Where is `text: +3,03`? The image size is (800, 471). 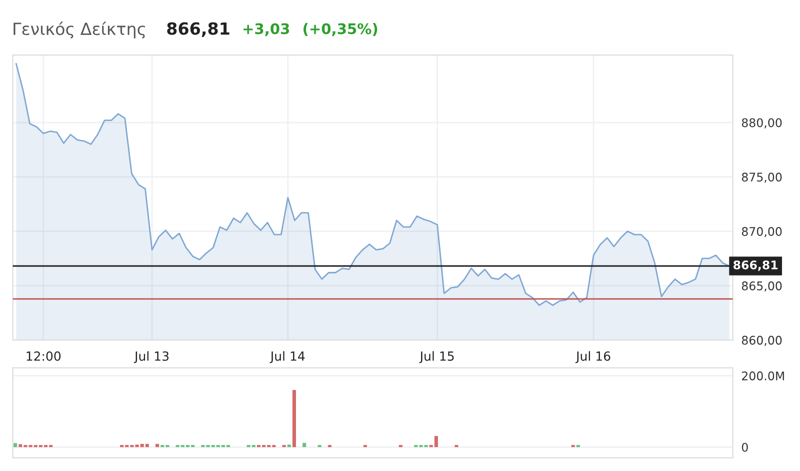 text: +3,03 is located at coordinates (267, 29).